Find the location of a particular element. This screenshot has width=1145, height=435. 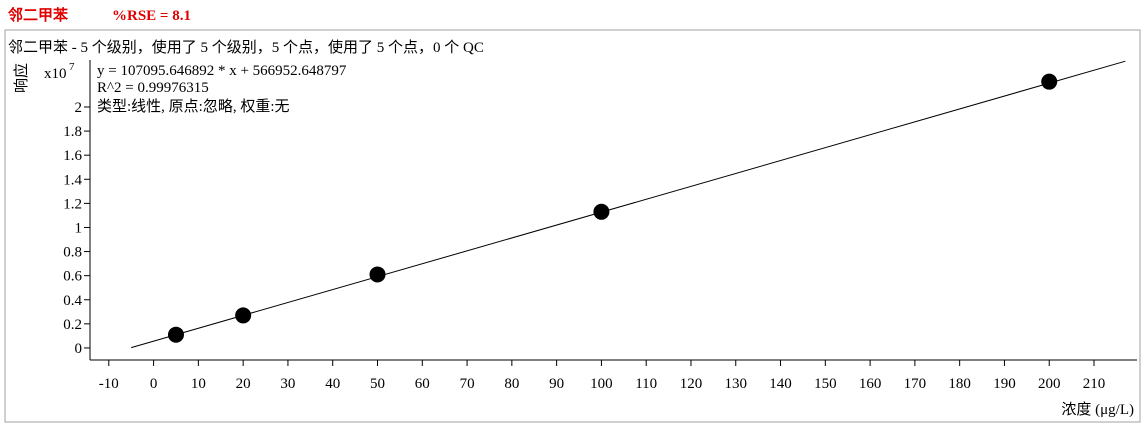

x-tick-label: -10 is located at coordinates (109, 384).